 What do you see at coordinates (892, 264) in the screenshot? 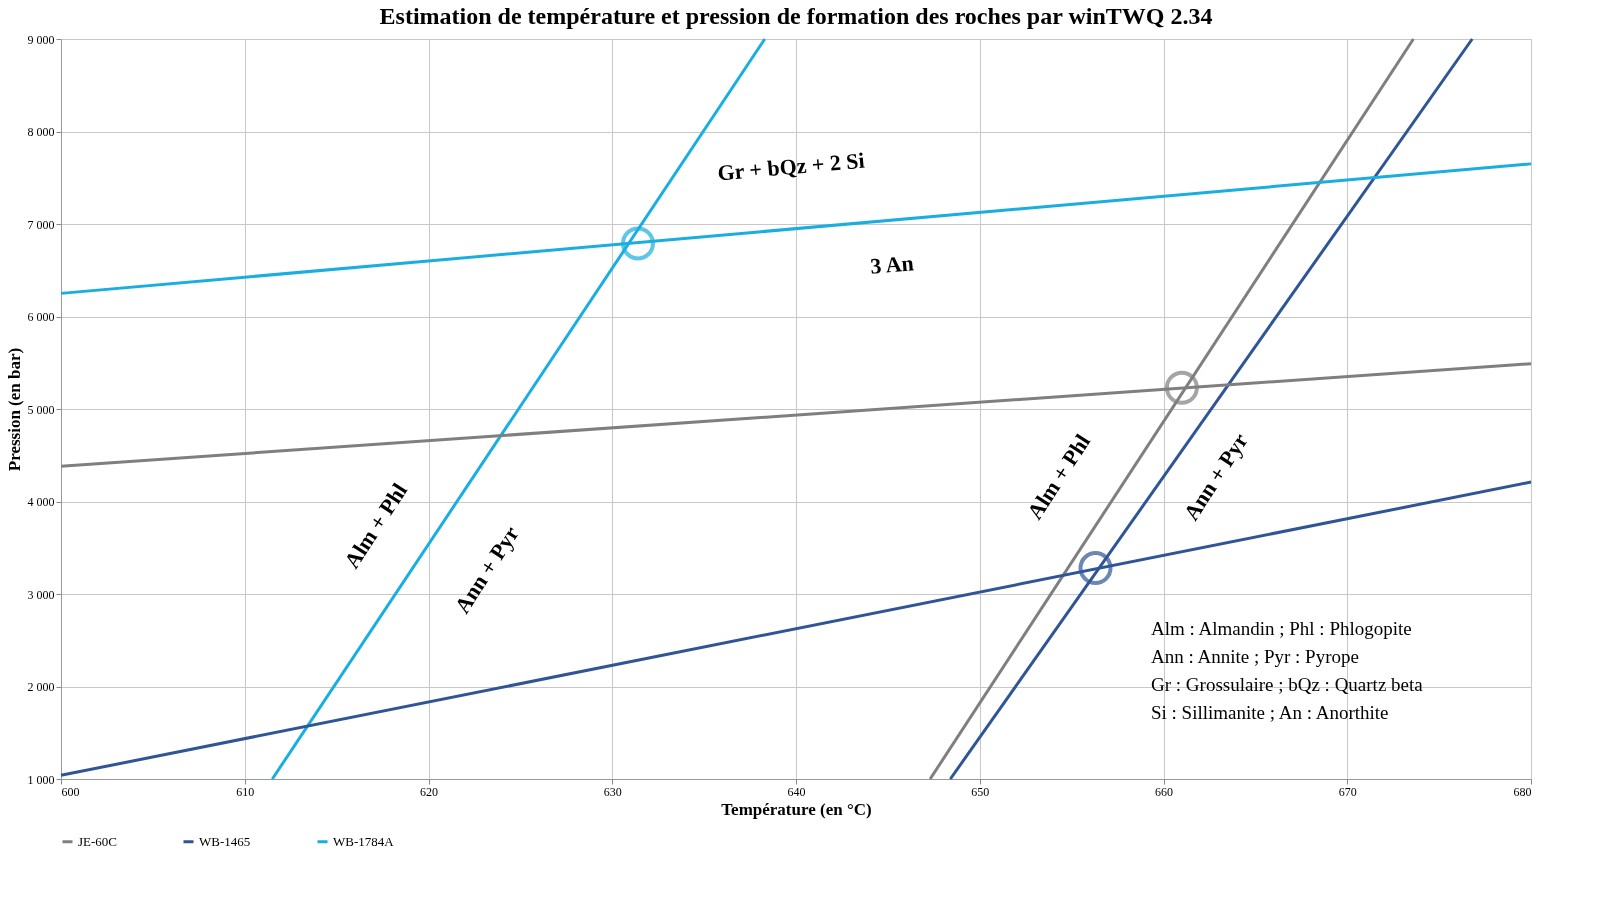
I see `annotation: 3 An` at bounding box center [892, 264].